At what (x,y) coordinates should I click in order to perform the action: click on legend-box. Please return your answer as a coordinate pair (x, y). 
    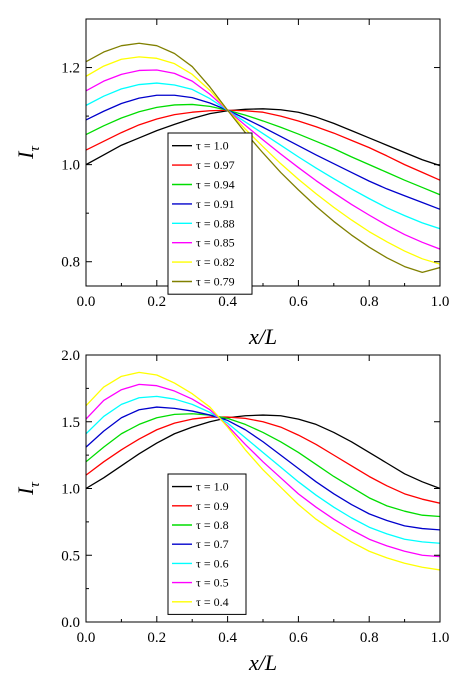
    Looking at the image, I should click on (210, 213).